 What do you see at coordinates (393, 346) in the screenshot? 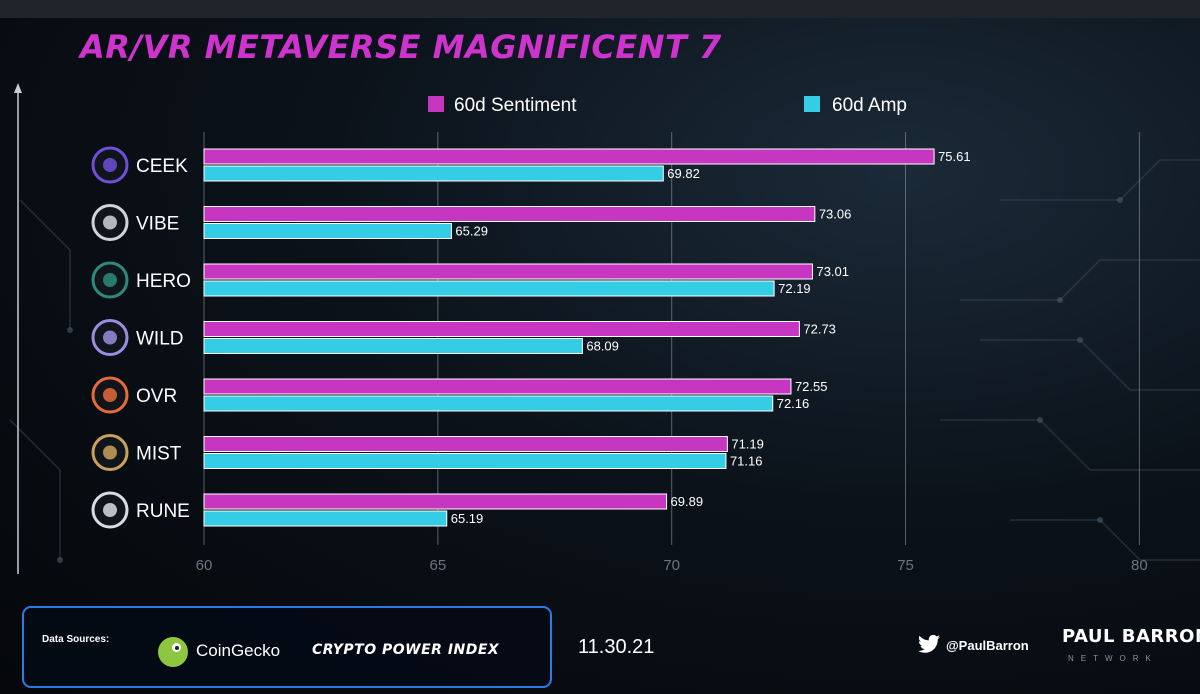
I see `bar-amp-wild` at bounding box center [393, 346].